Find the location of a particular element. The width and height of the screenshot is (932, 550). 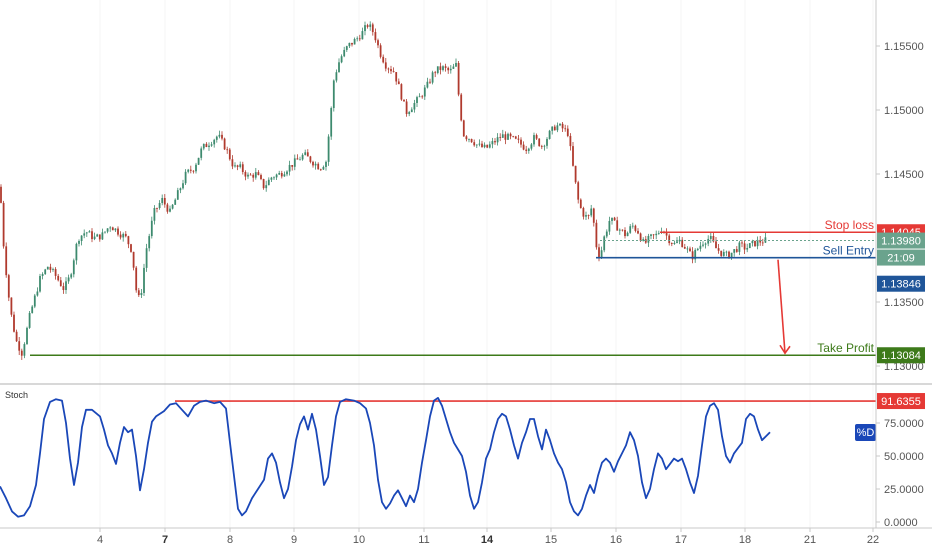

price-tick-label-0: 1.15500 is located at coordinates (904, 47).